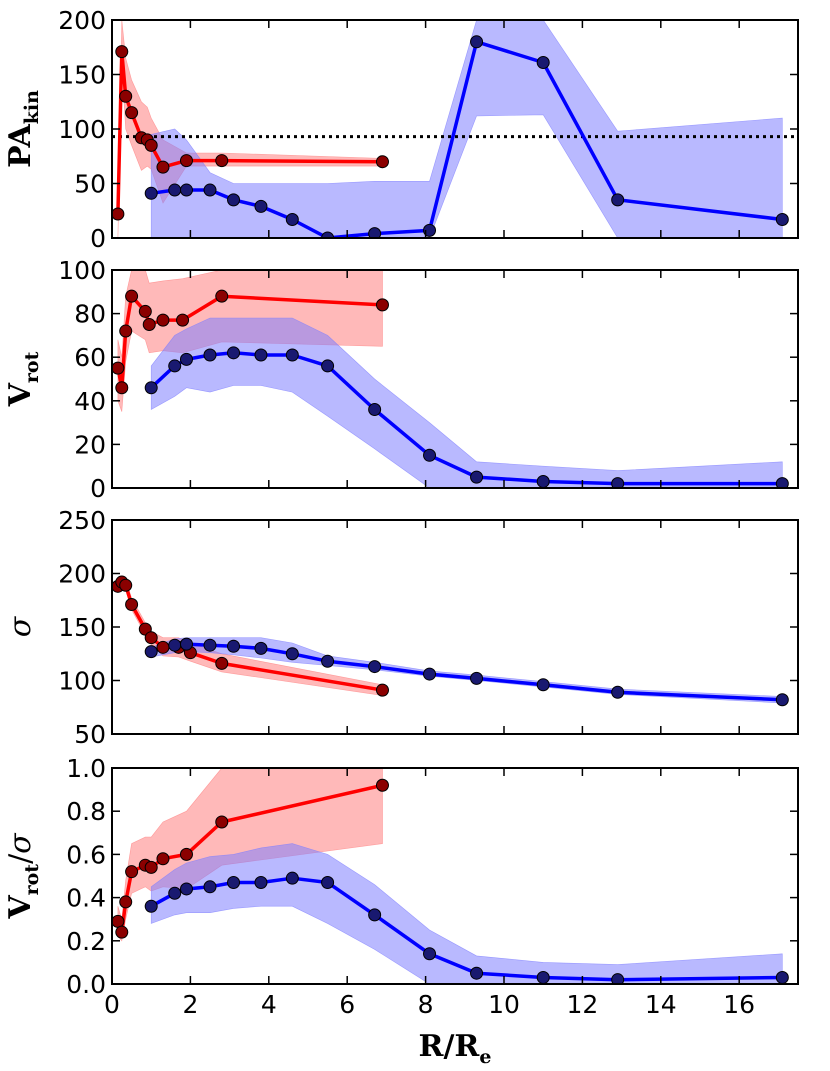  Describe the element at coordinates (450, 641) in the screenshot. I see `plot-area` at that location.